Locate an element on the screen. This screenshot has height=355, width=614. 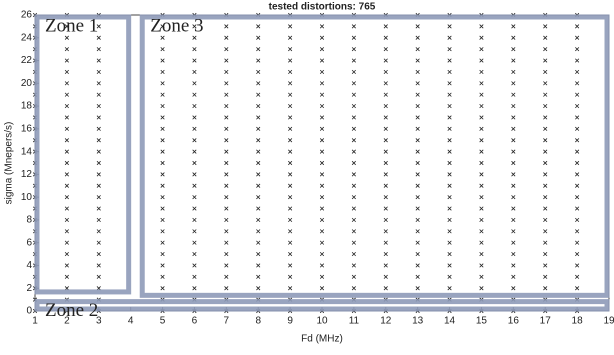
x-tick-label: 19 is located at coordinates (608, 321).